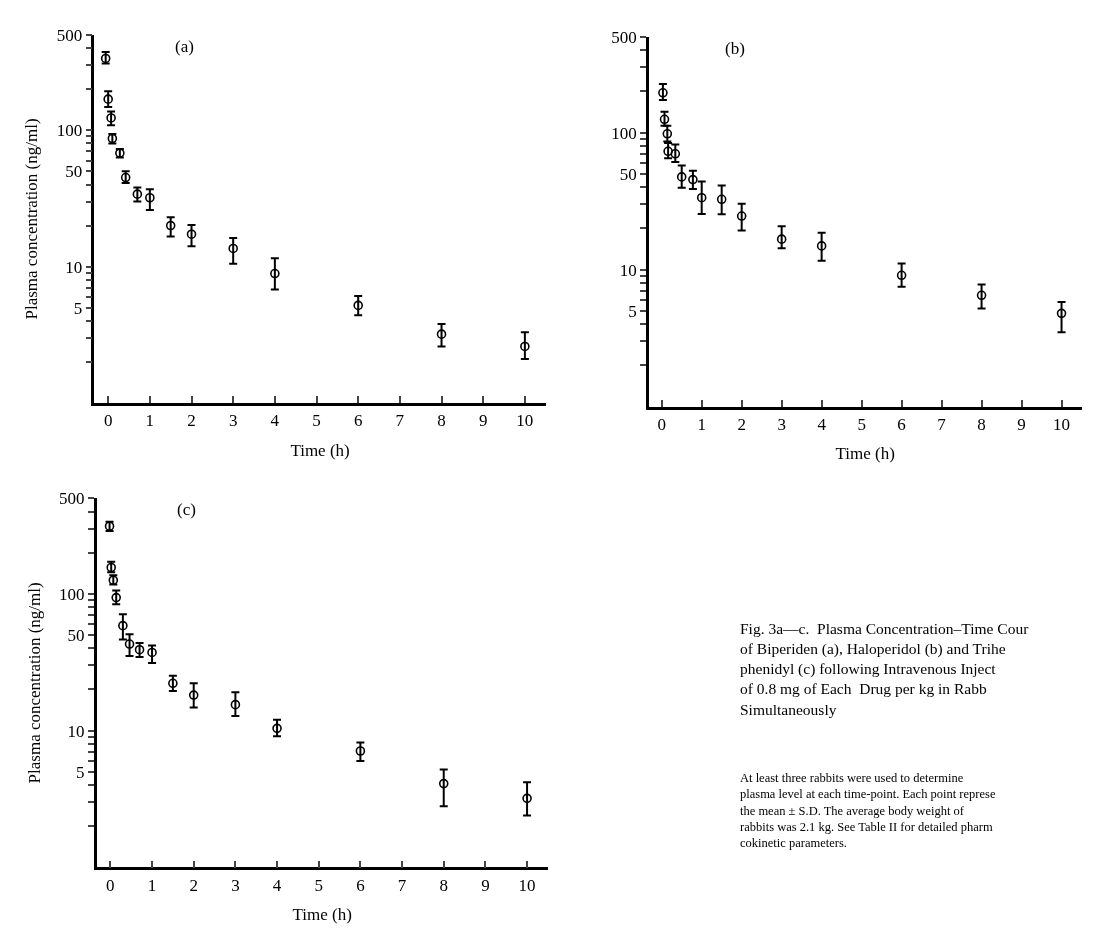 This screenshot has height=934, width=1098. Describe the element at coordinates (186, 509) in the screenshot. I see `annotation: (c)` at that location.